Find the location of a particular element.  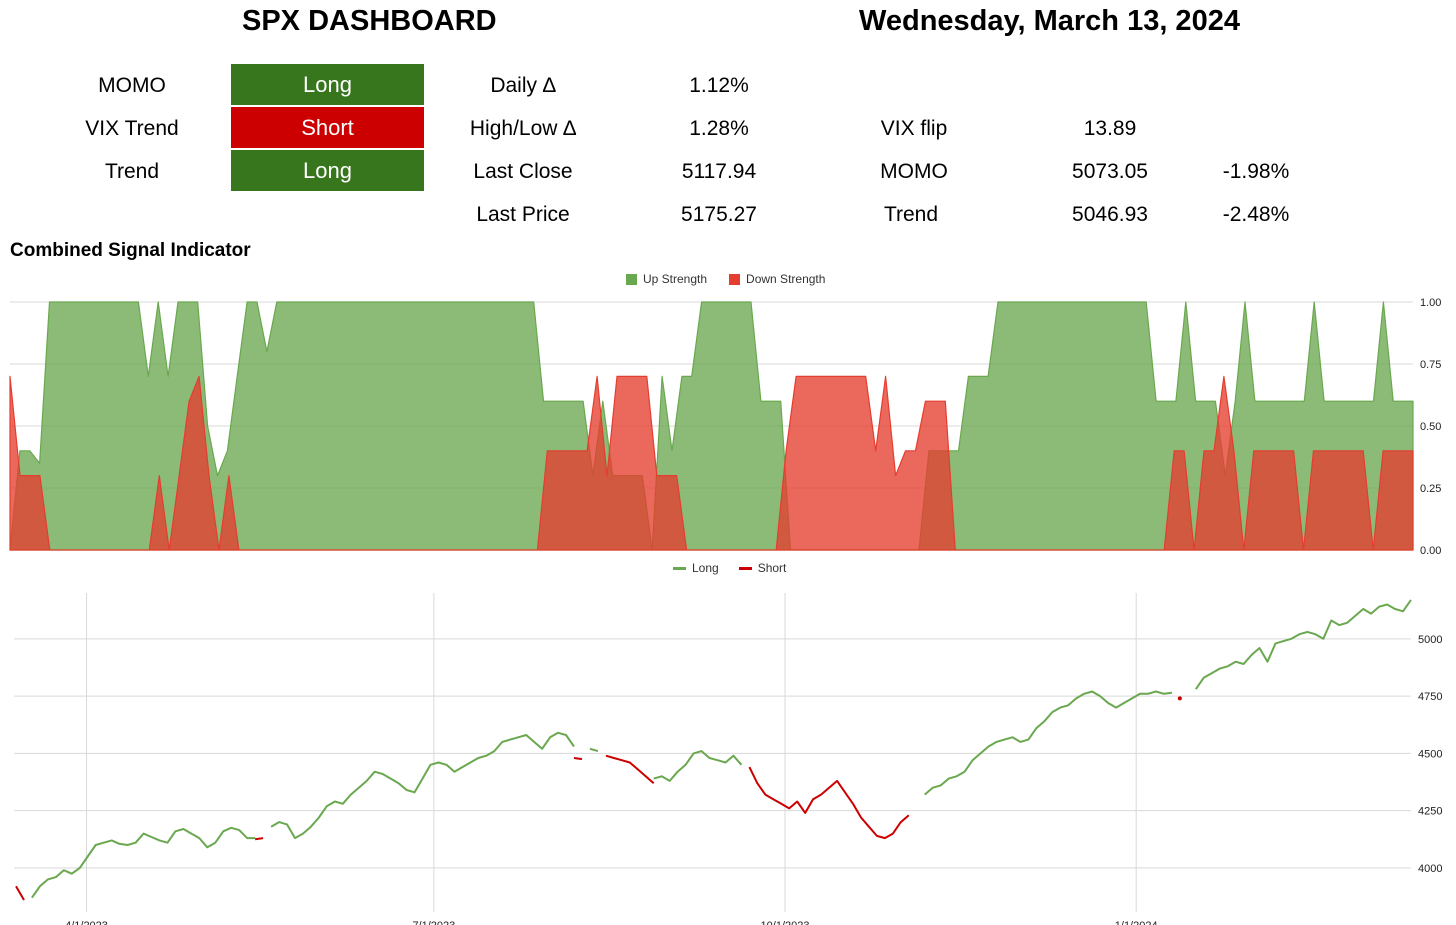

legend-label-short: Short is located at coordinates (772, 568).